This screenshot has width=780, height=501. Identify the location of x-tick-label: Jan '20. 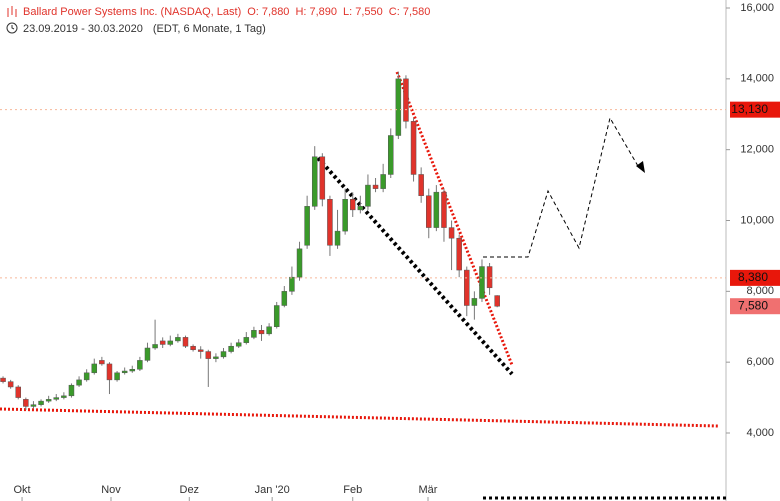
(272, 490).